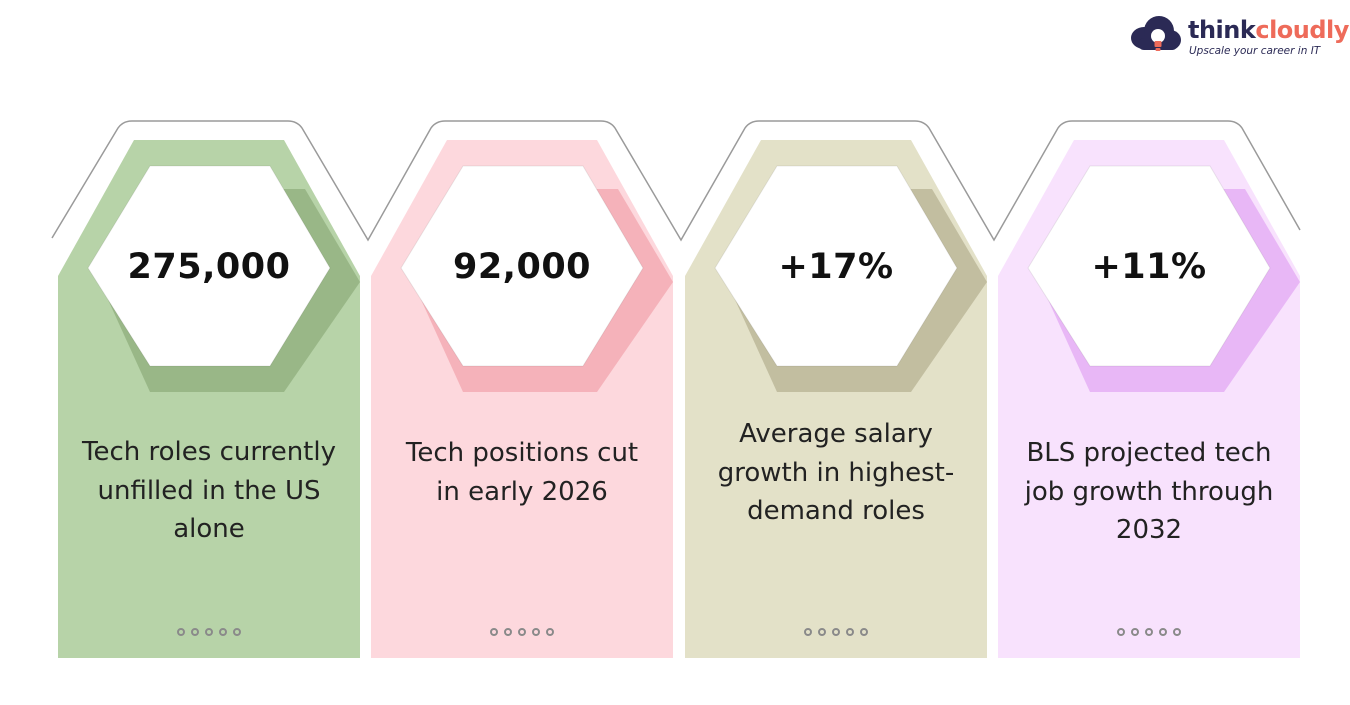 This screenshot has width=1350, height=705. What do you see at coordinates (1255, 51) in the screenshot?
I see `brand-tagline: Upscale your career in IT` at bounding box center [1255, 51].